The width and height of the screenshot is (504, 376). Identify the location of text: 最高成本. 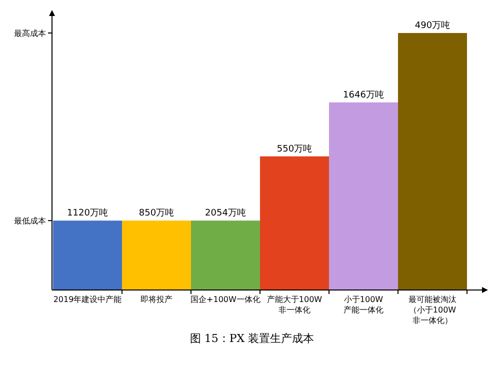
(30, 33).